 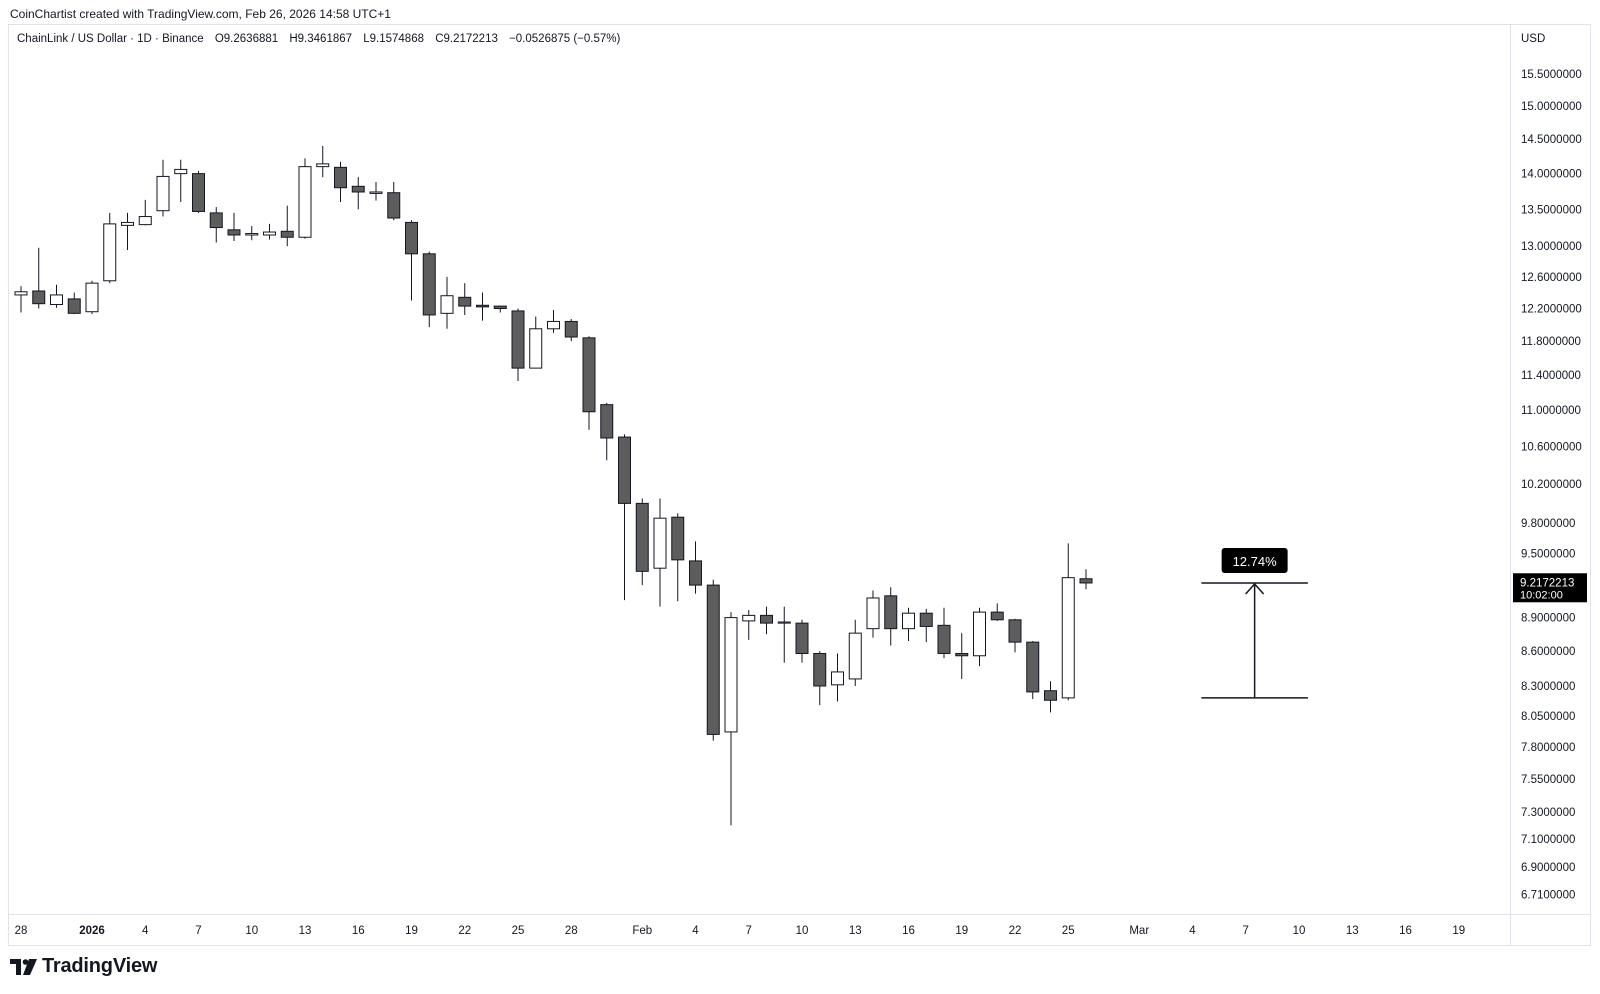 I want to click on price-tick-label: 14.0000000, so click(x=1551, y=175).